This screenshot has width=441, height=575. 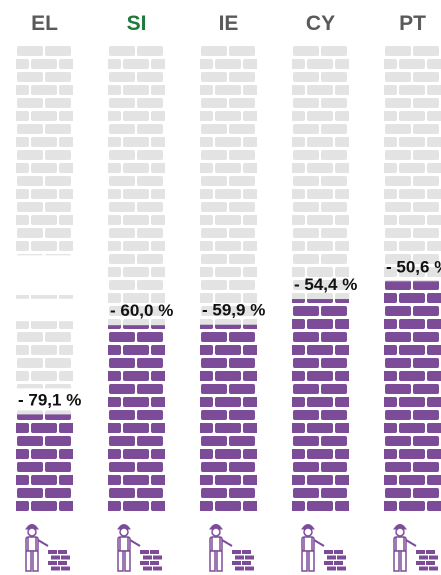 I want to click on category-label: IE, so click(x=229, y=23).